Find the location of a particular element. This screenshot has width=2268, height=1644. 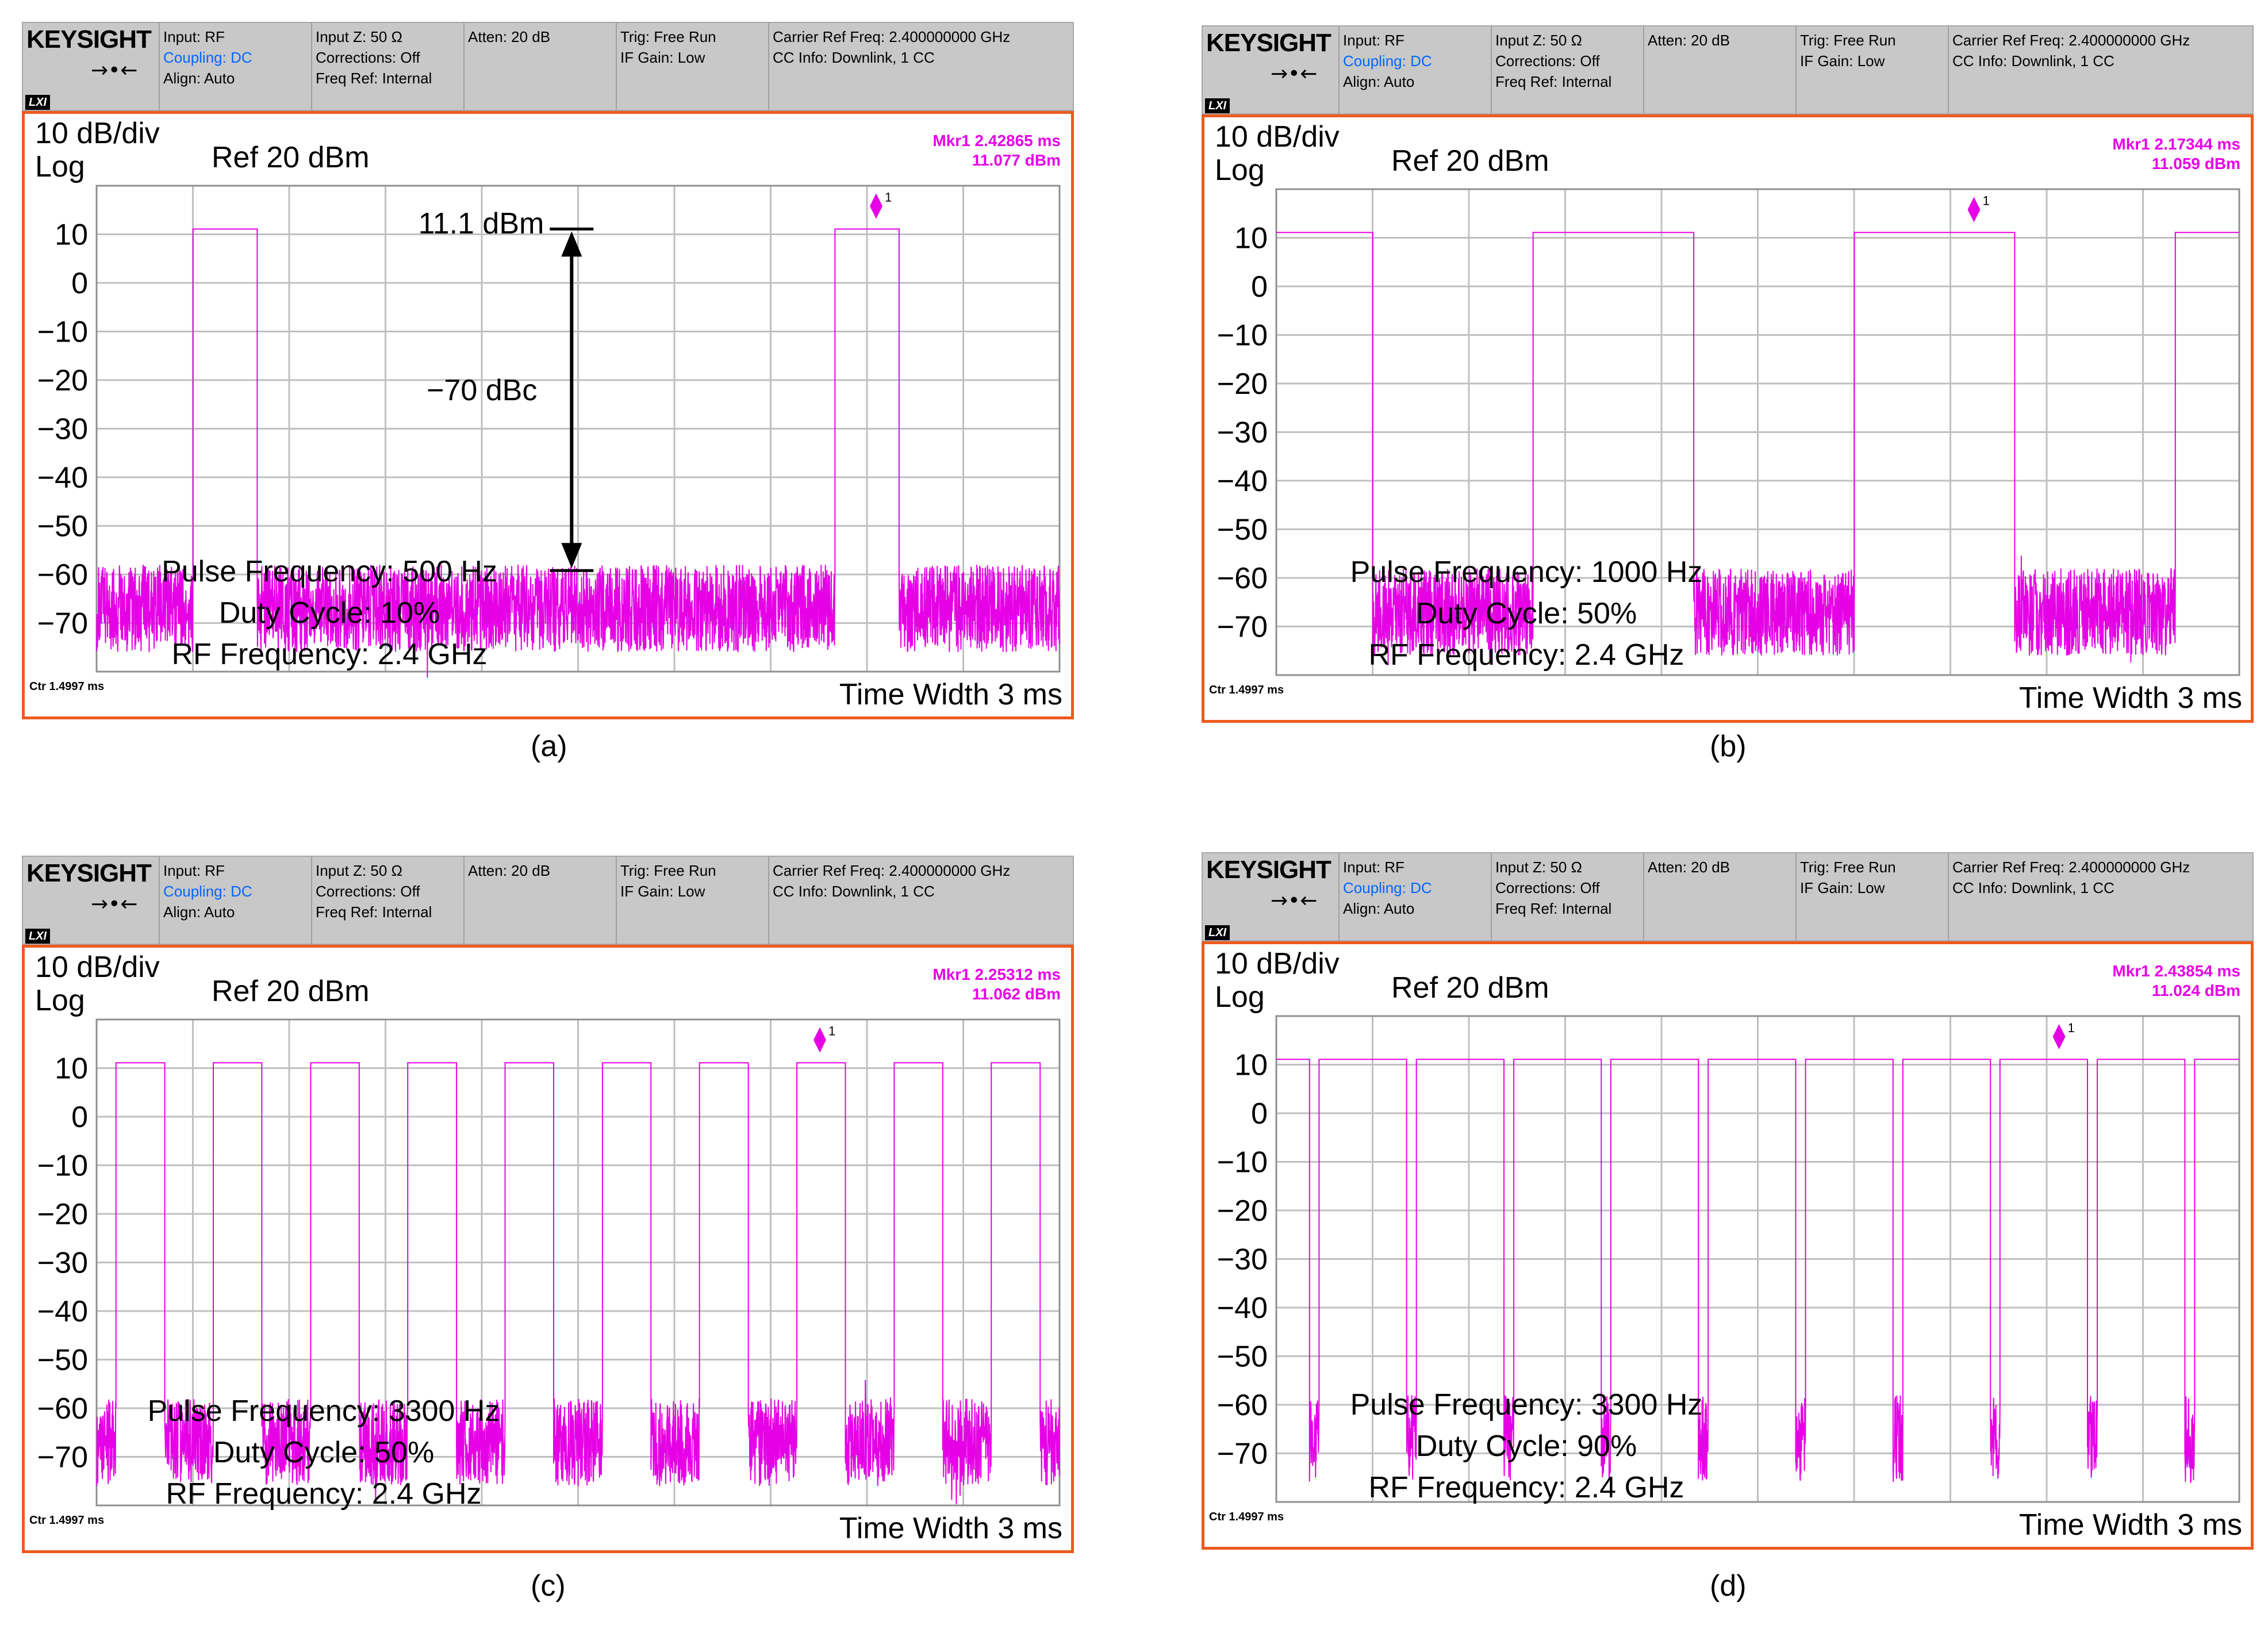

panel-caption: (a) is located at coordinates (549, 746).